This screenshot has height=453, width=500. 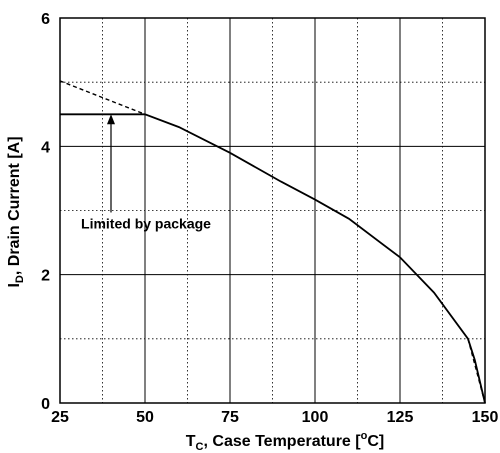 I want to click on x-tick-label: 150, so click(x=485, y=417).